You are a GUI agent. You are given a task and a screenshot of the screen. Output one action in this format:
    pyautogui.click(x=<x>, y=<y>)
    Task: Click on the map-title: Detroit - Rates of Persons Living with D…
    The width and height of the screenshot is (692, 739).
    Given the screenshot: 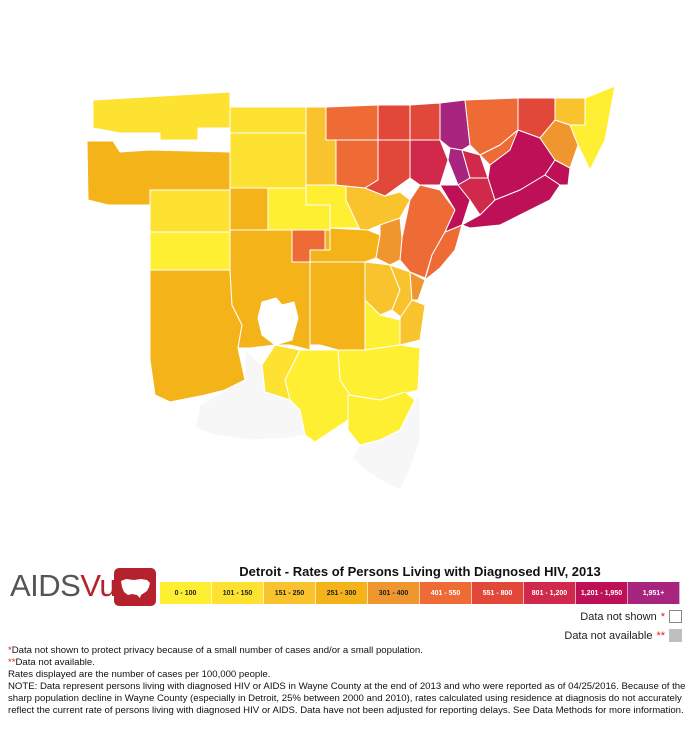 What is the action you would take?
    pyautogui.click(x=420, y=571)
    